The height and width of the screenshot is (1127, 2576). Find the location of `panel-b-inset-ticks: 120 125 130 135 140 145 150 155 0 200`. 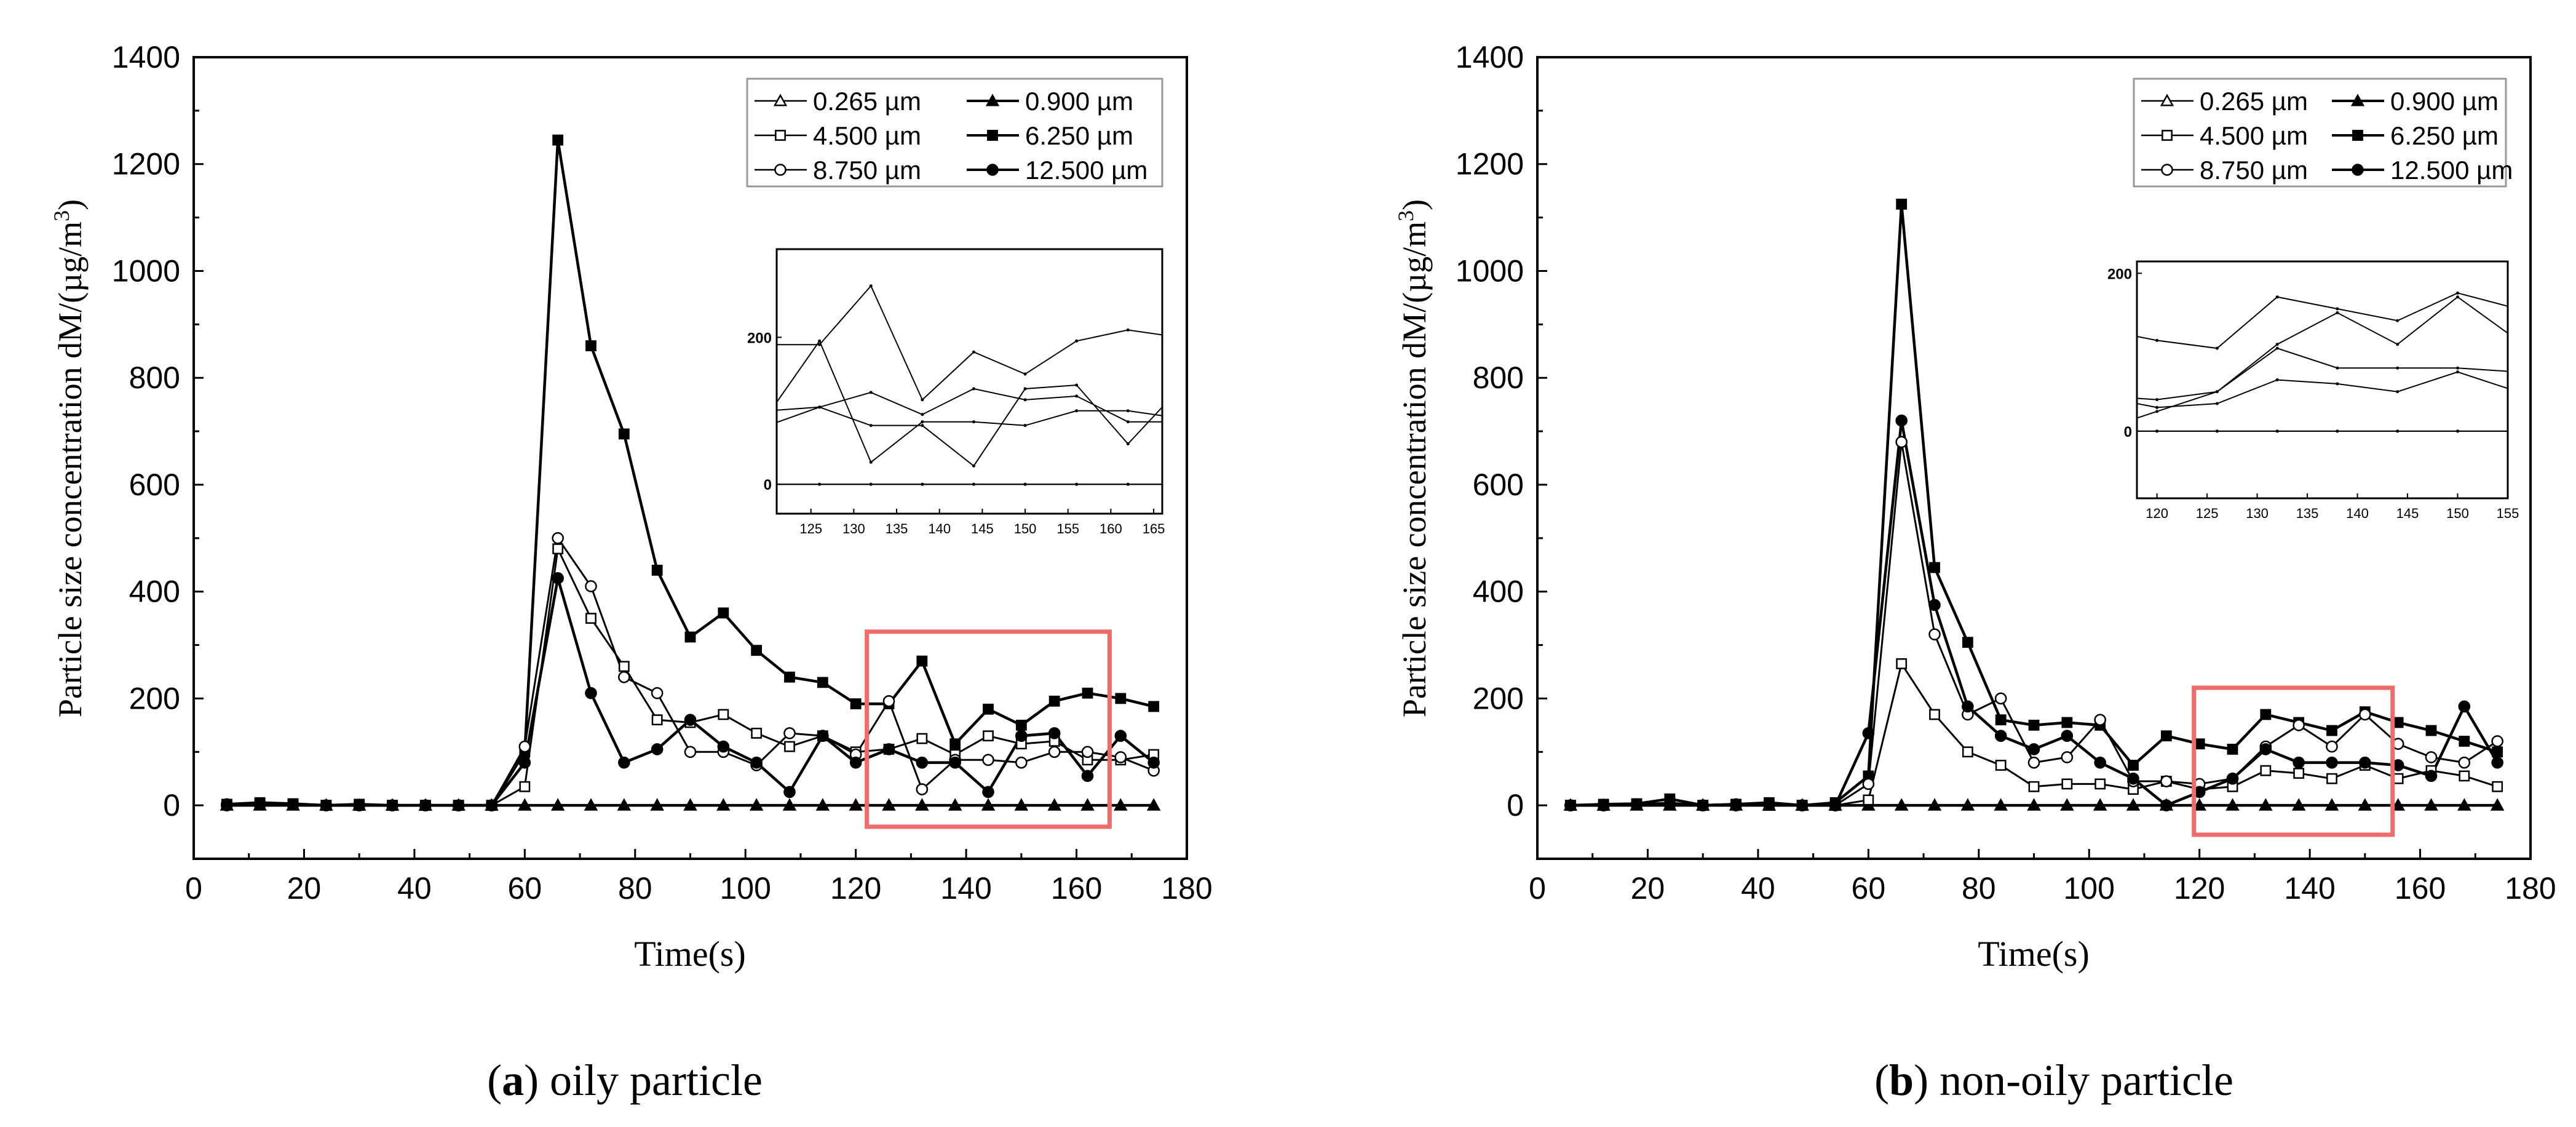

panel-b-inset-ticks: 120 125 130 135 140 145 150 155 0 200 is located at coordinates (2313, 393).